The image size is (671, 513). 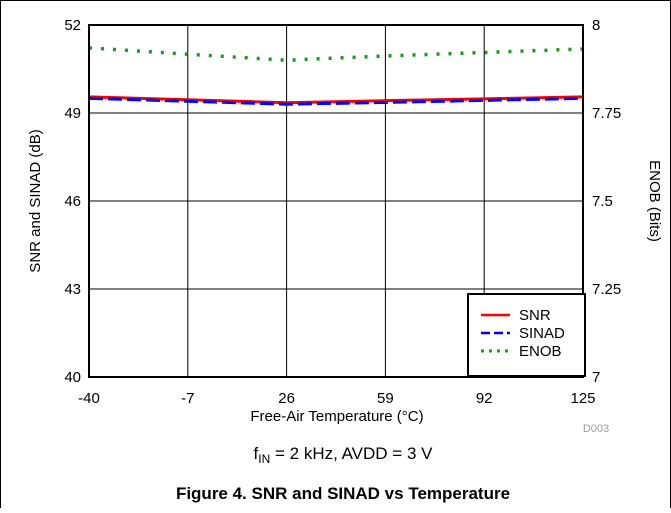 What do you see at coordinates (35, 200) in the screenshot?
I see `y-axis-title: SNR and SINAD (dB)` at bounding box center [35, 200].